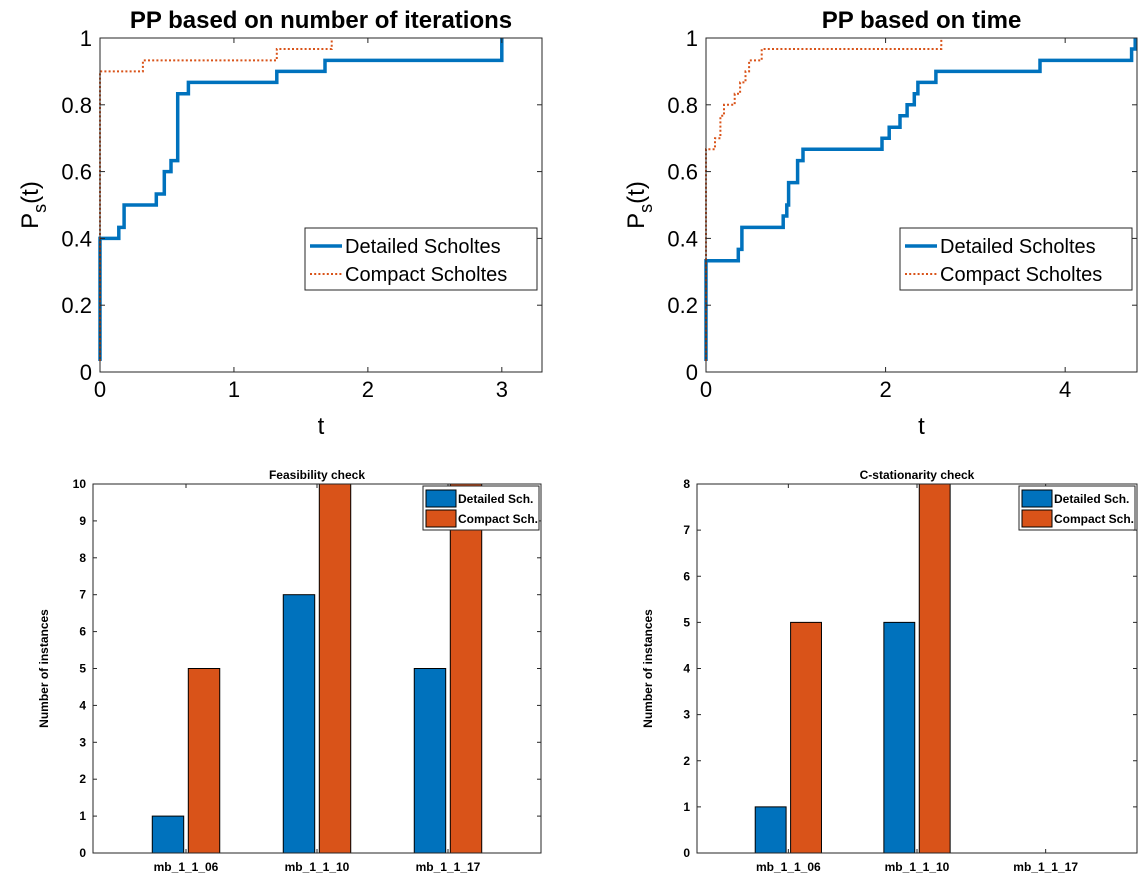 The width and height of the screenshot is (1145, 883). Describe the element at coordinates (321, 20) in the screenshot. I see `chart-title: PP based on number of iterations` at that location.